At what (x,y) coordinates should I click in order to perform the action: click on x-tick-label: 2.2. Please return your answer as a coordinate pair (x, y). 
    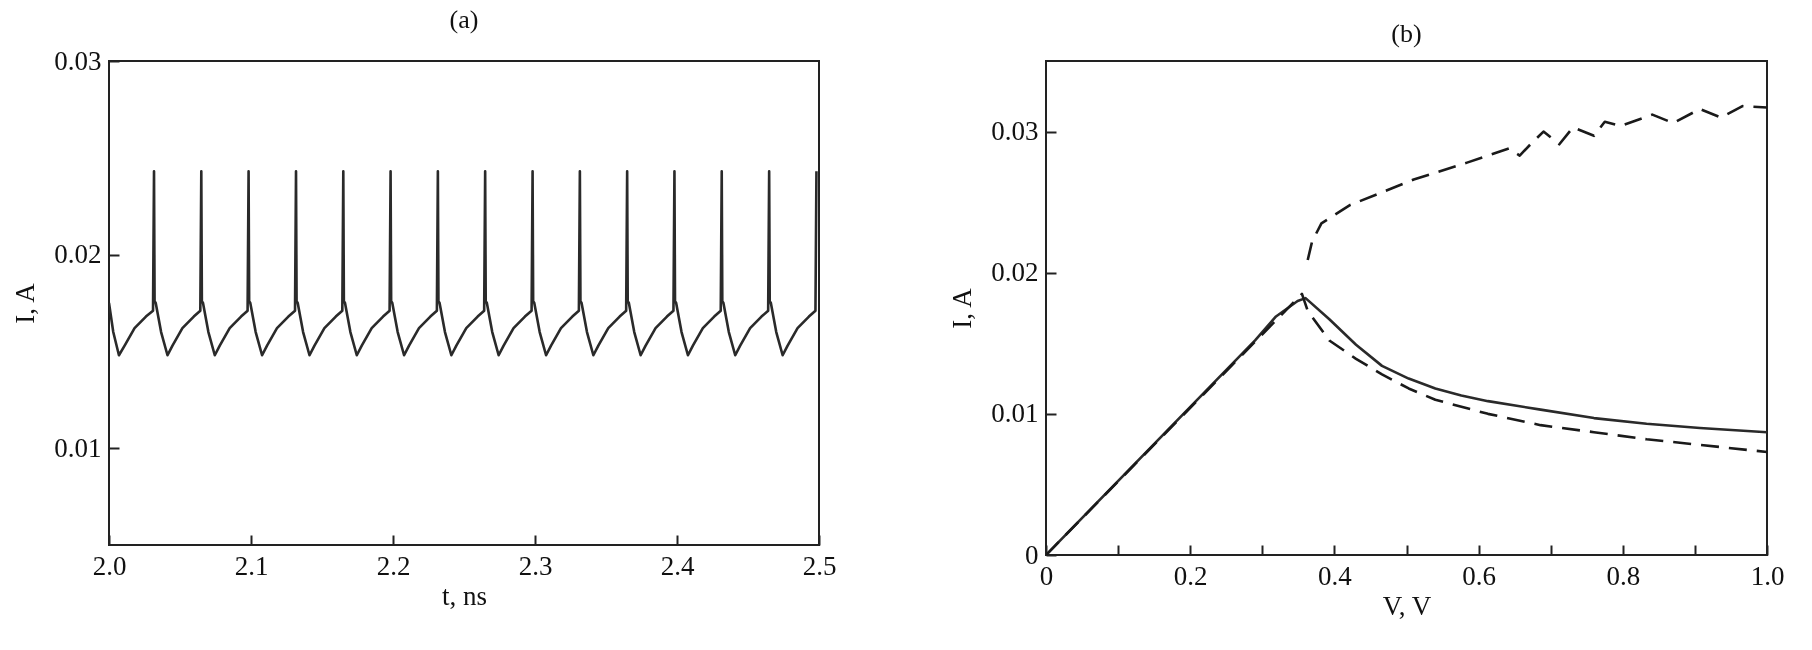
    Looking at the image, I should click on (393, 565).